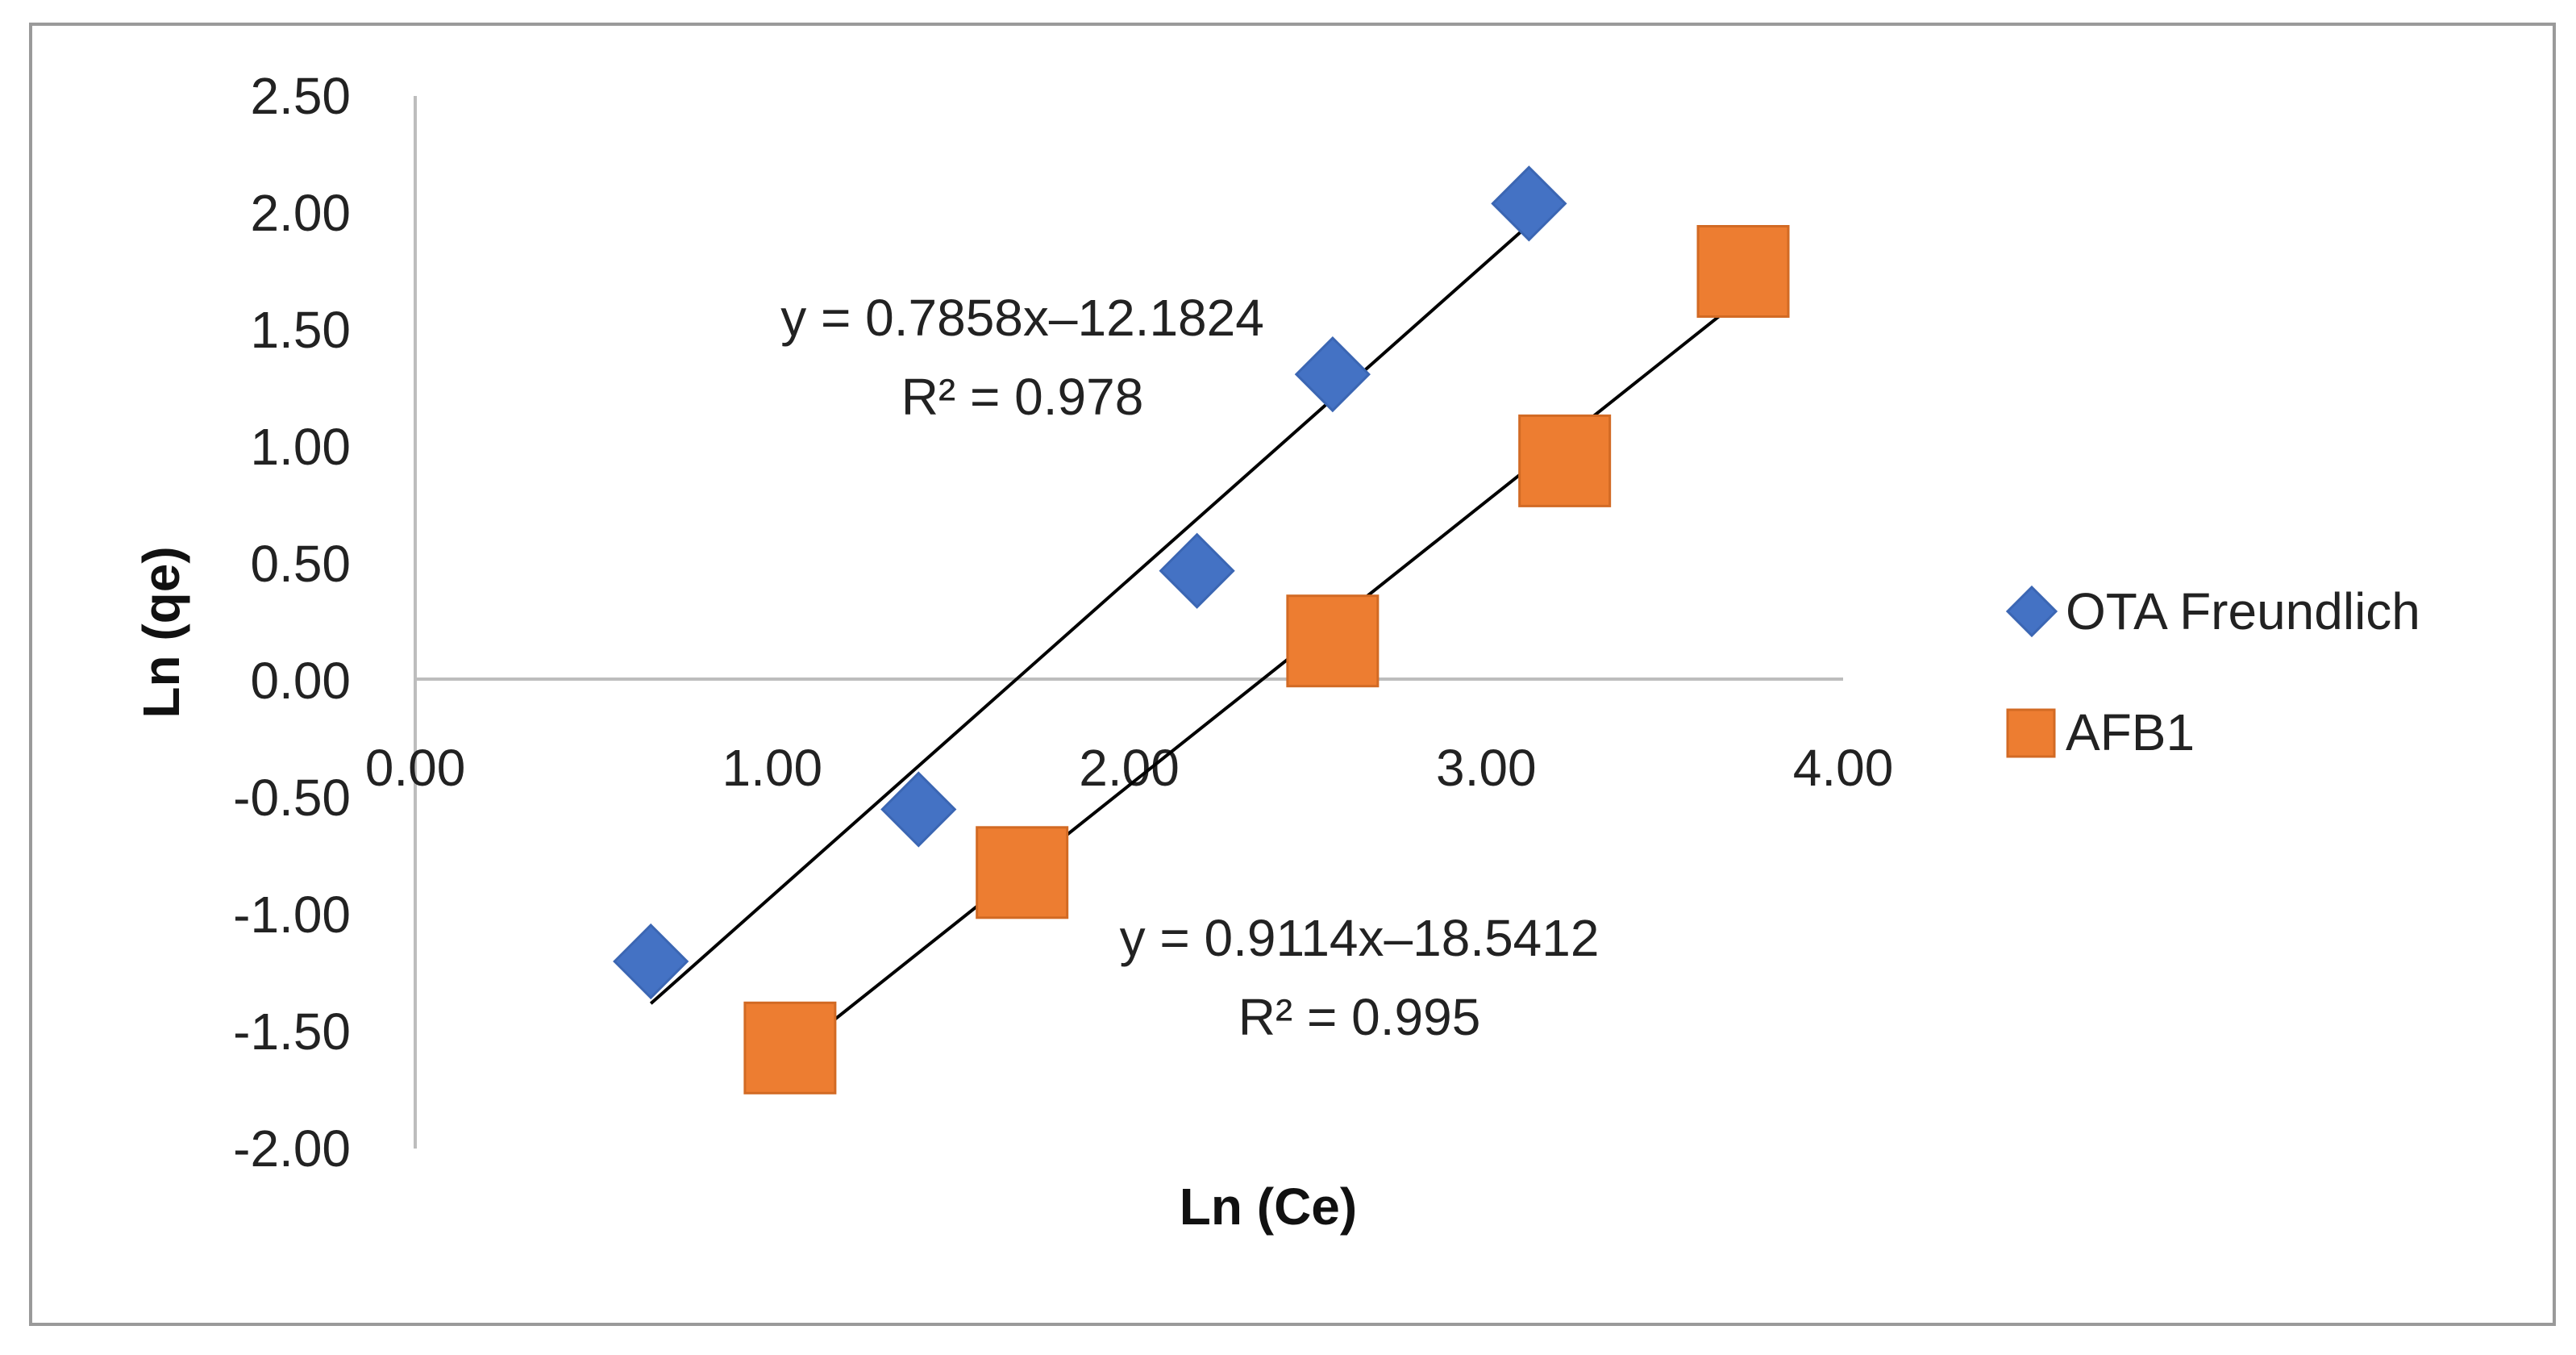 This screenshot has height=1355, width=2576. What do you see at coordinates (292, 1148) in the screenshot?
I see `y-tick-label: -2.00` at bounding box center [292, 1148].